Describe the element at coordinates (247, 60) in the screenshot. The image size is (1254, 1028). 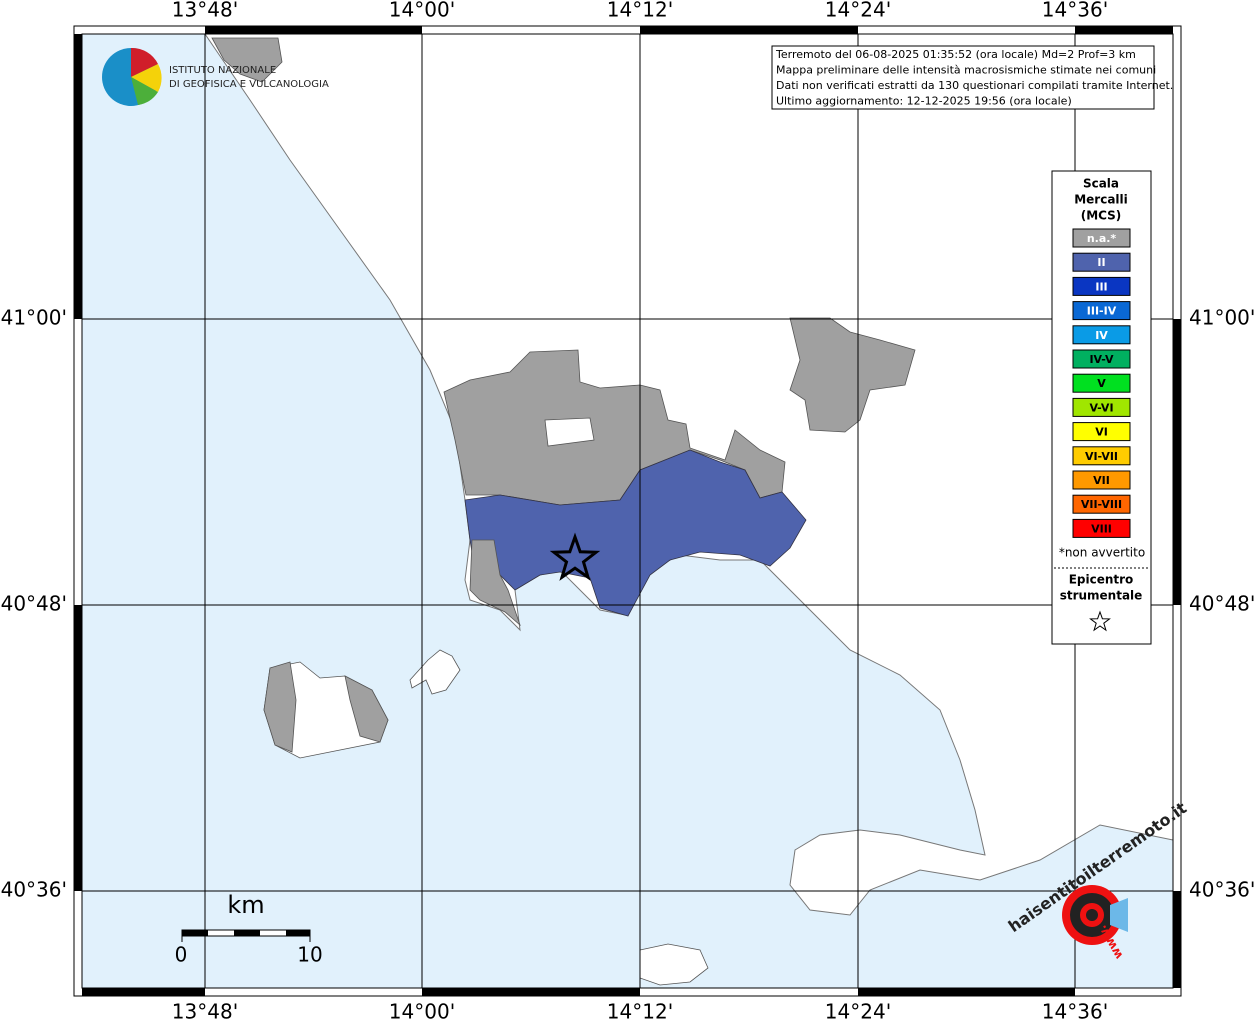
I see `island-north` at that location.